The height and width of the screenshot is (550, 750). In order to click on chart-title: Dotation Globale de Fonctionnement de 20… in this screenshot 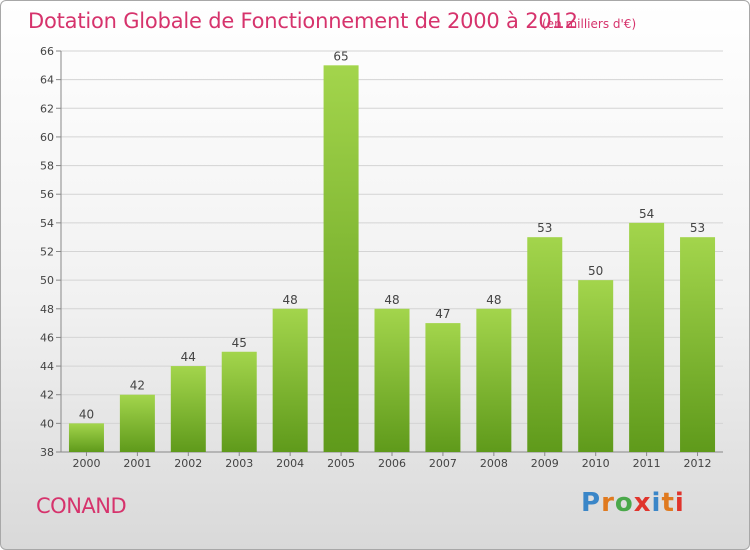, I will do `click(303, 21)`.